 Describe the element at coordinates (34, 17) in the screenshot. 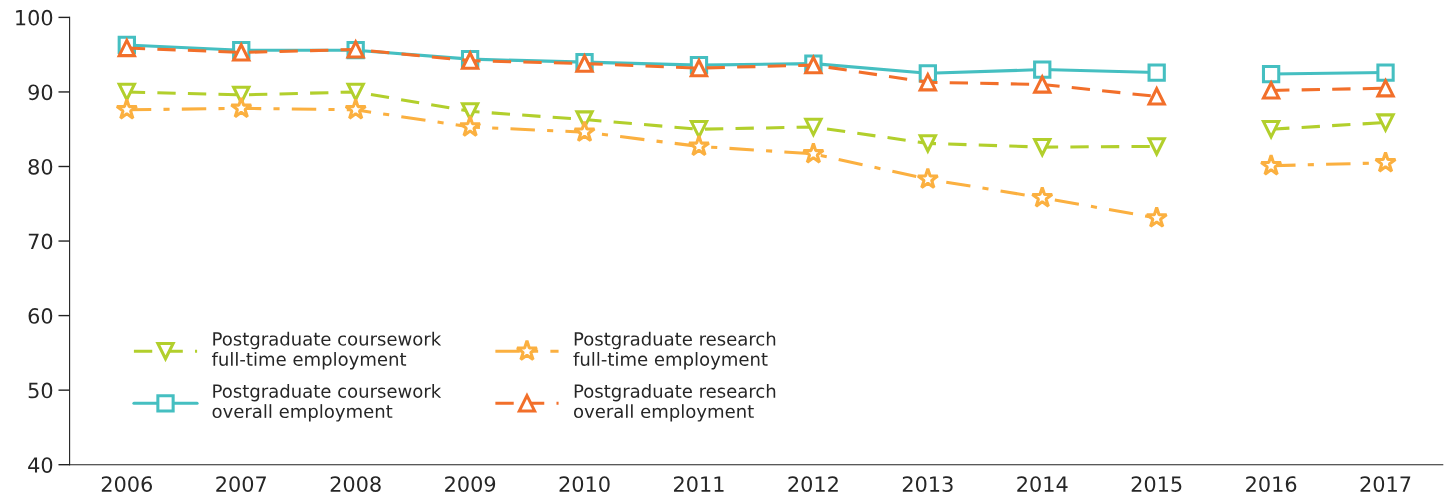

I see `y-tick-label: 100` at that location.